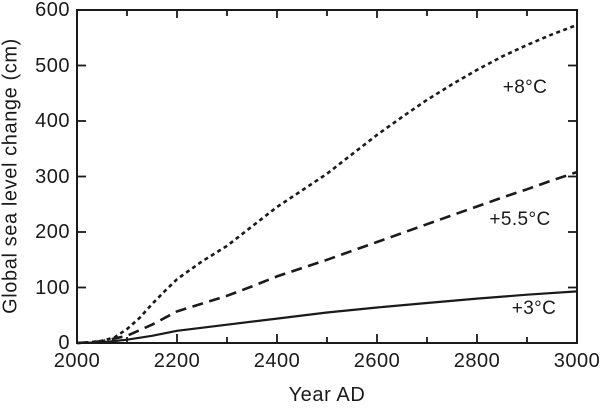 The width and height of the screenshot is (600, 411). What do you see at coordinates (327, 317) in the screenshot?
I see `series-line-3-c` at bounding box center [327, 317].